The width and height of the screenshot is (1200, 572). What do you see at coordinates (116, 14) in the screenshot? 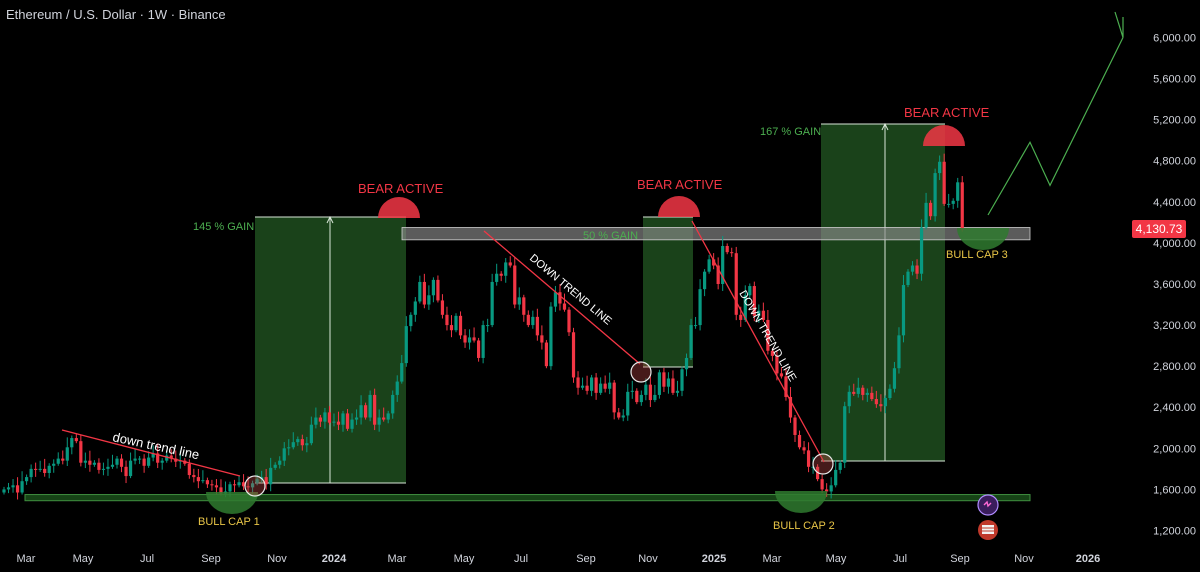
I see `chart-title: Ethereum / U.S. Dollar · 1W · Binance` at bounding box center [116, 14].